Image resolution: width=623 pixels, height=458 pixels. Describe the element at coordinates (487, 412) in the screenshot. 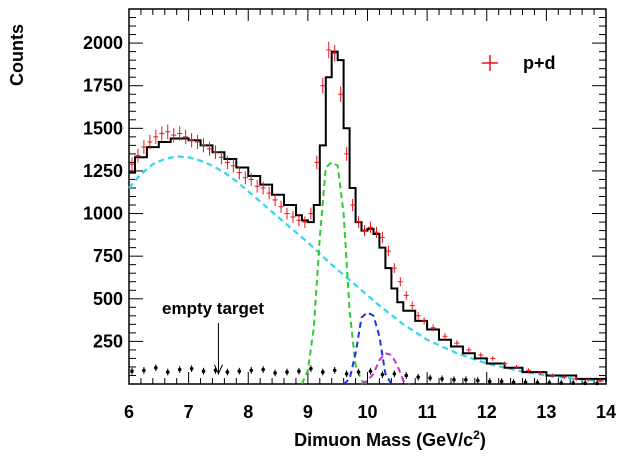

I see `x-tick-label: 12` at that location.